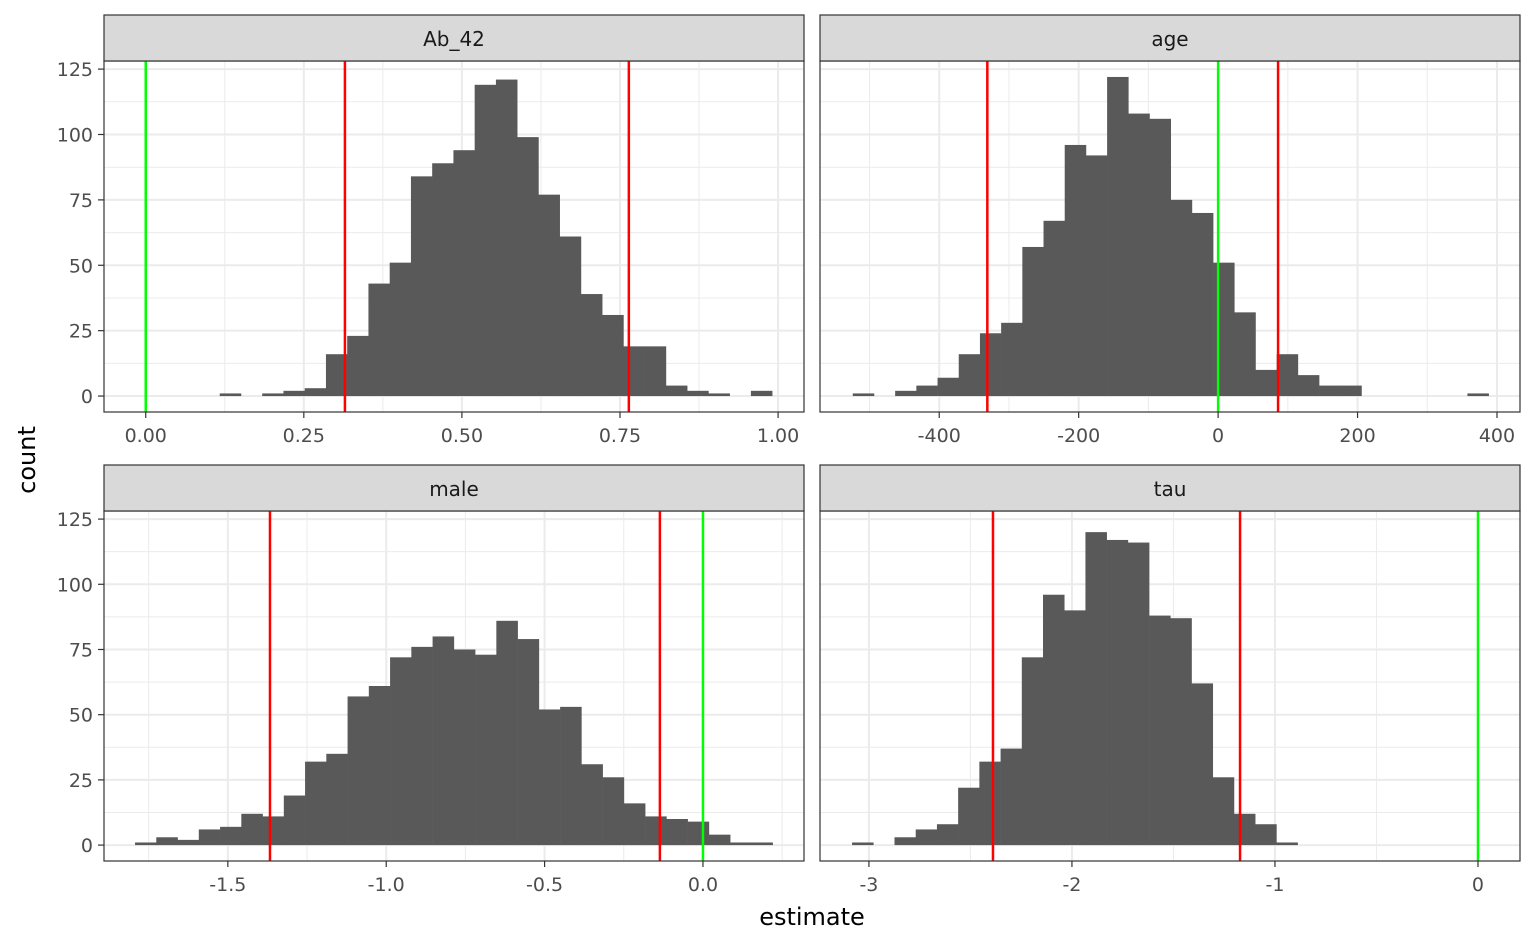 The image size is (1536, 949). I want to click on x-tick-label: 0.00, so click(146, 436).